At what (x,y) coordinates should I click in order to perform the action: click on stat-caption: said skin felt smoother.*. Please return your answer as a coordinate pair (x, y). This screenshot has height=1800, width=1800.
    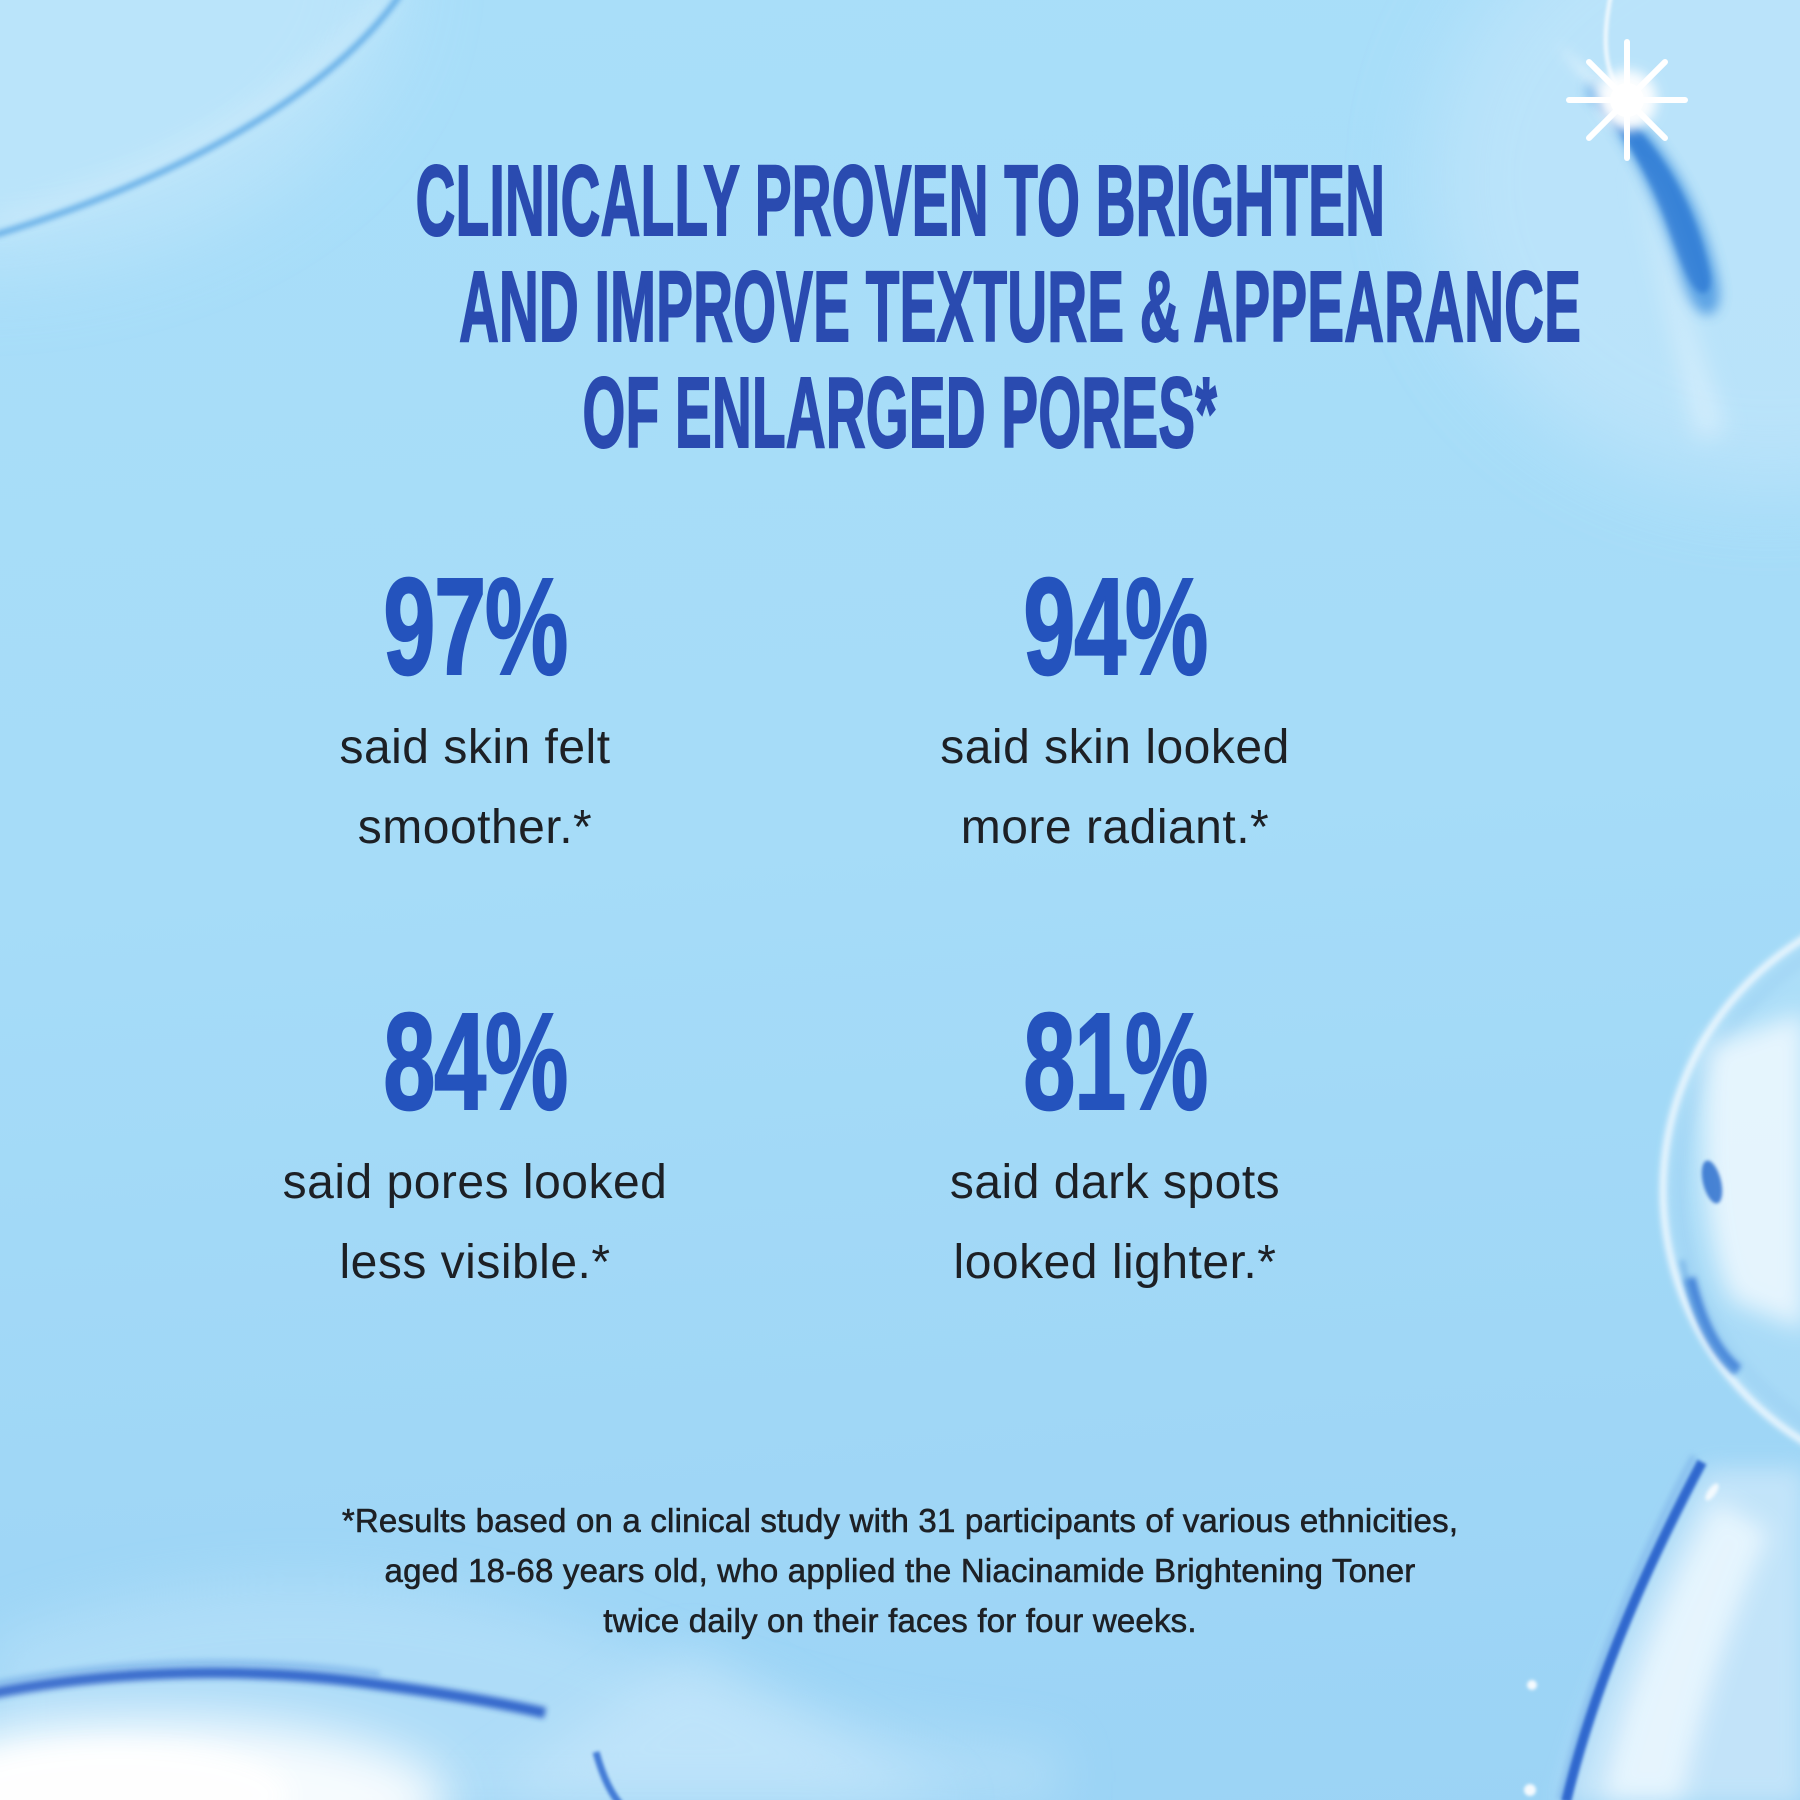
    Looking at the image, I should click on (475, 787).